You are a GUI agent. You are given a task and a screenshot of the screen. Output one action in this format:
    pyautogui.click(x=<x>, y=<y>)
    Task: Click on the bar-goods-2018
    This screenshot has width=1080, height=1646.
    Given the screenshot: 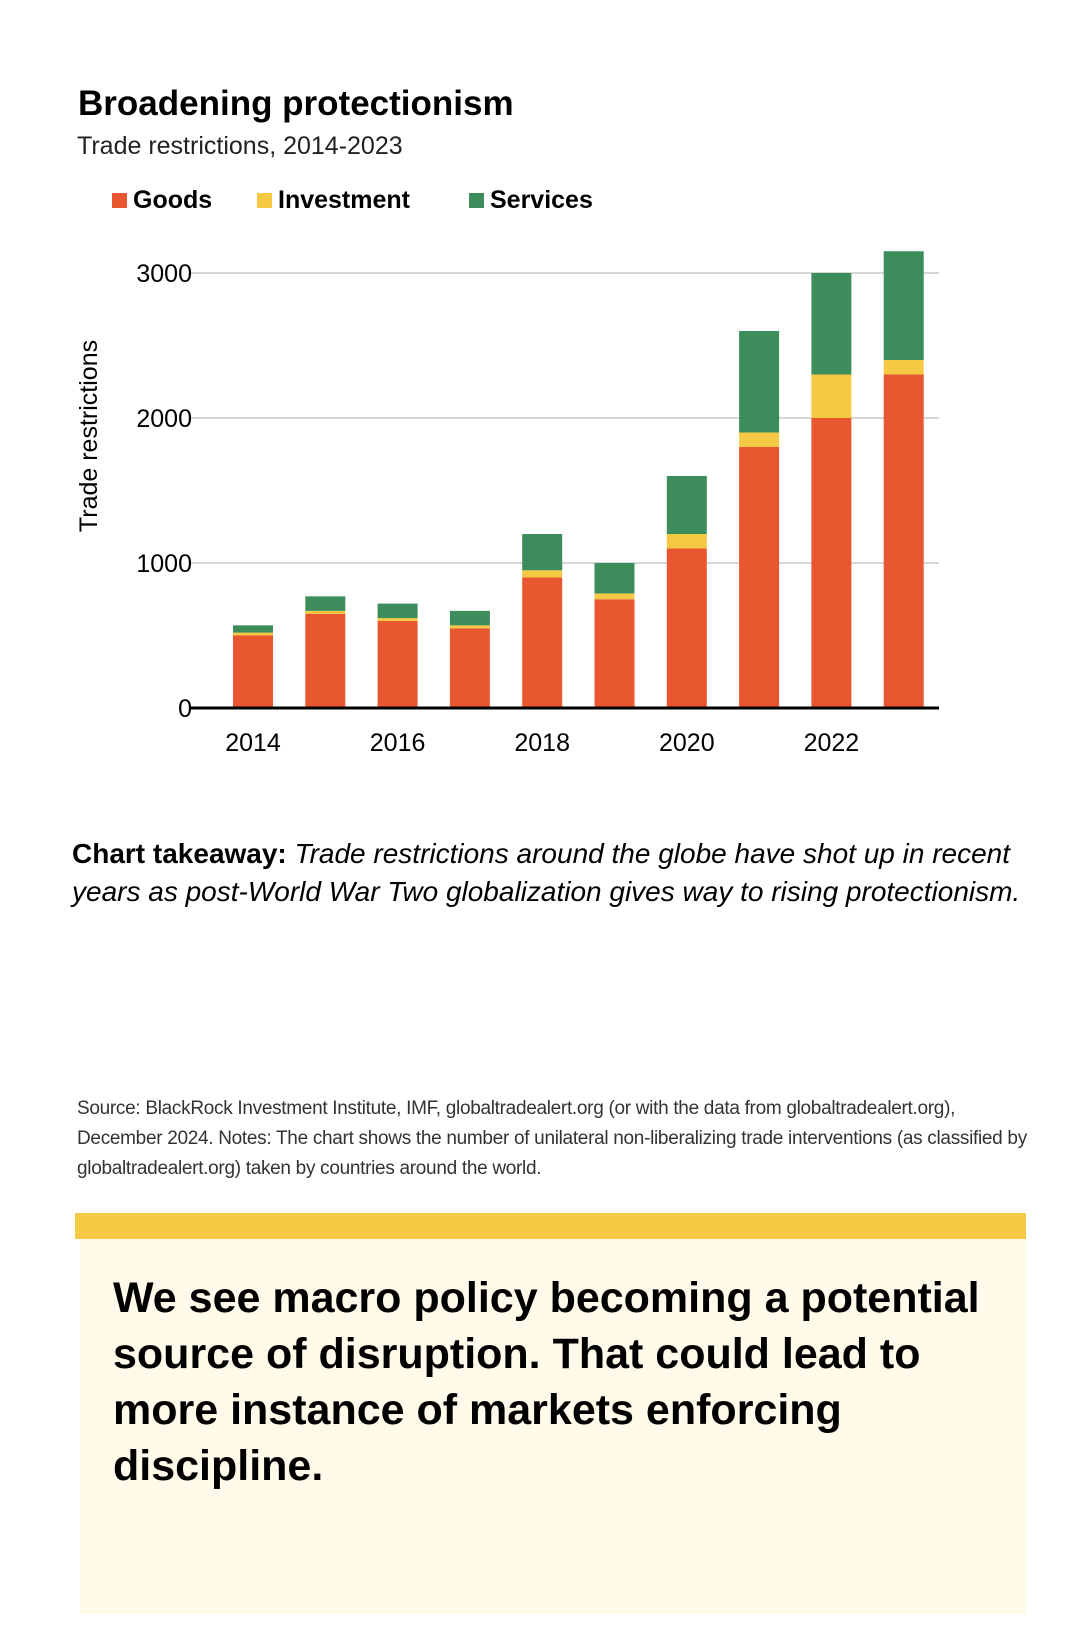 What is the action you would take?
    pyautogui.click(x=542, y=642)
    